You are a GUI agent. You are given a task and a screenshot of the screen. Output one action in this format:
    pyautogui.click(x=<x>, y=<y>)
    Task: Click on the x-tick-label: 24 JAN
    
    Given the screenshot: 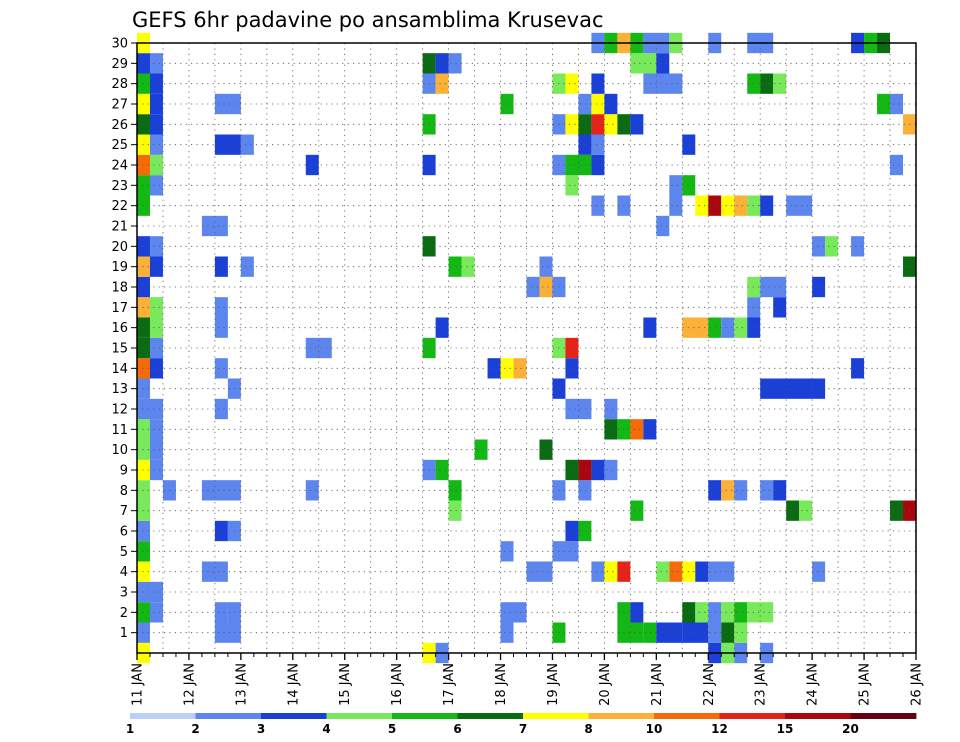 What is the action you would take?
    pyautogui.click(x=813, y=684)
    